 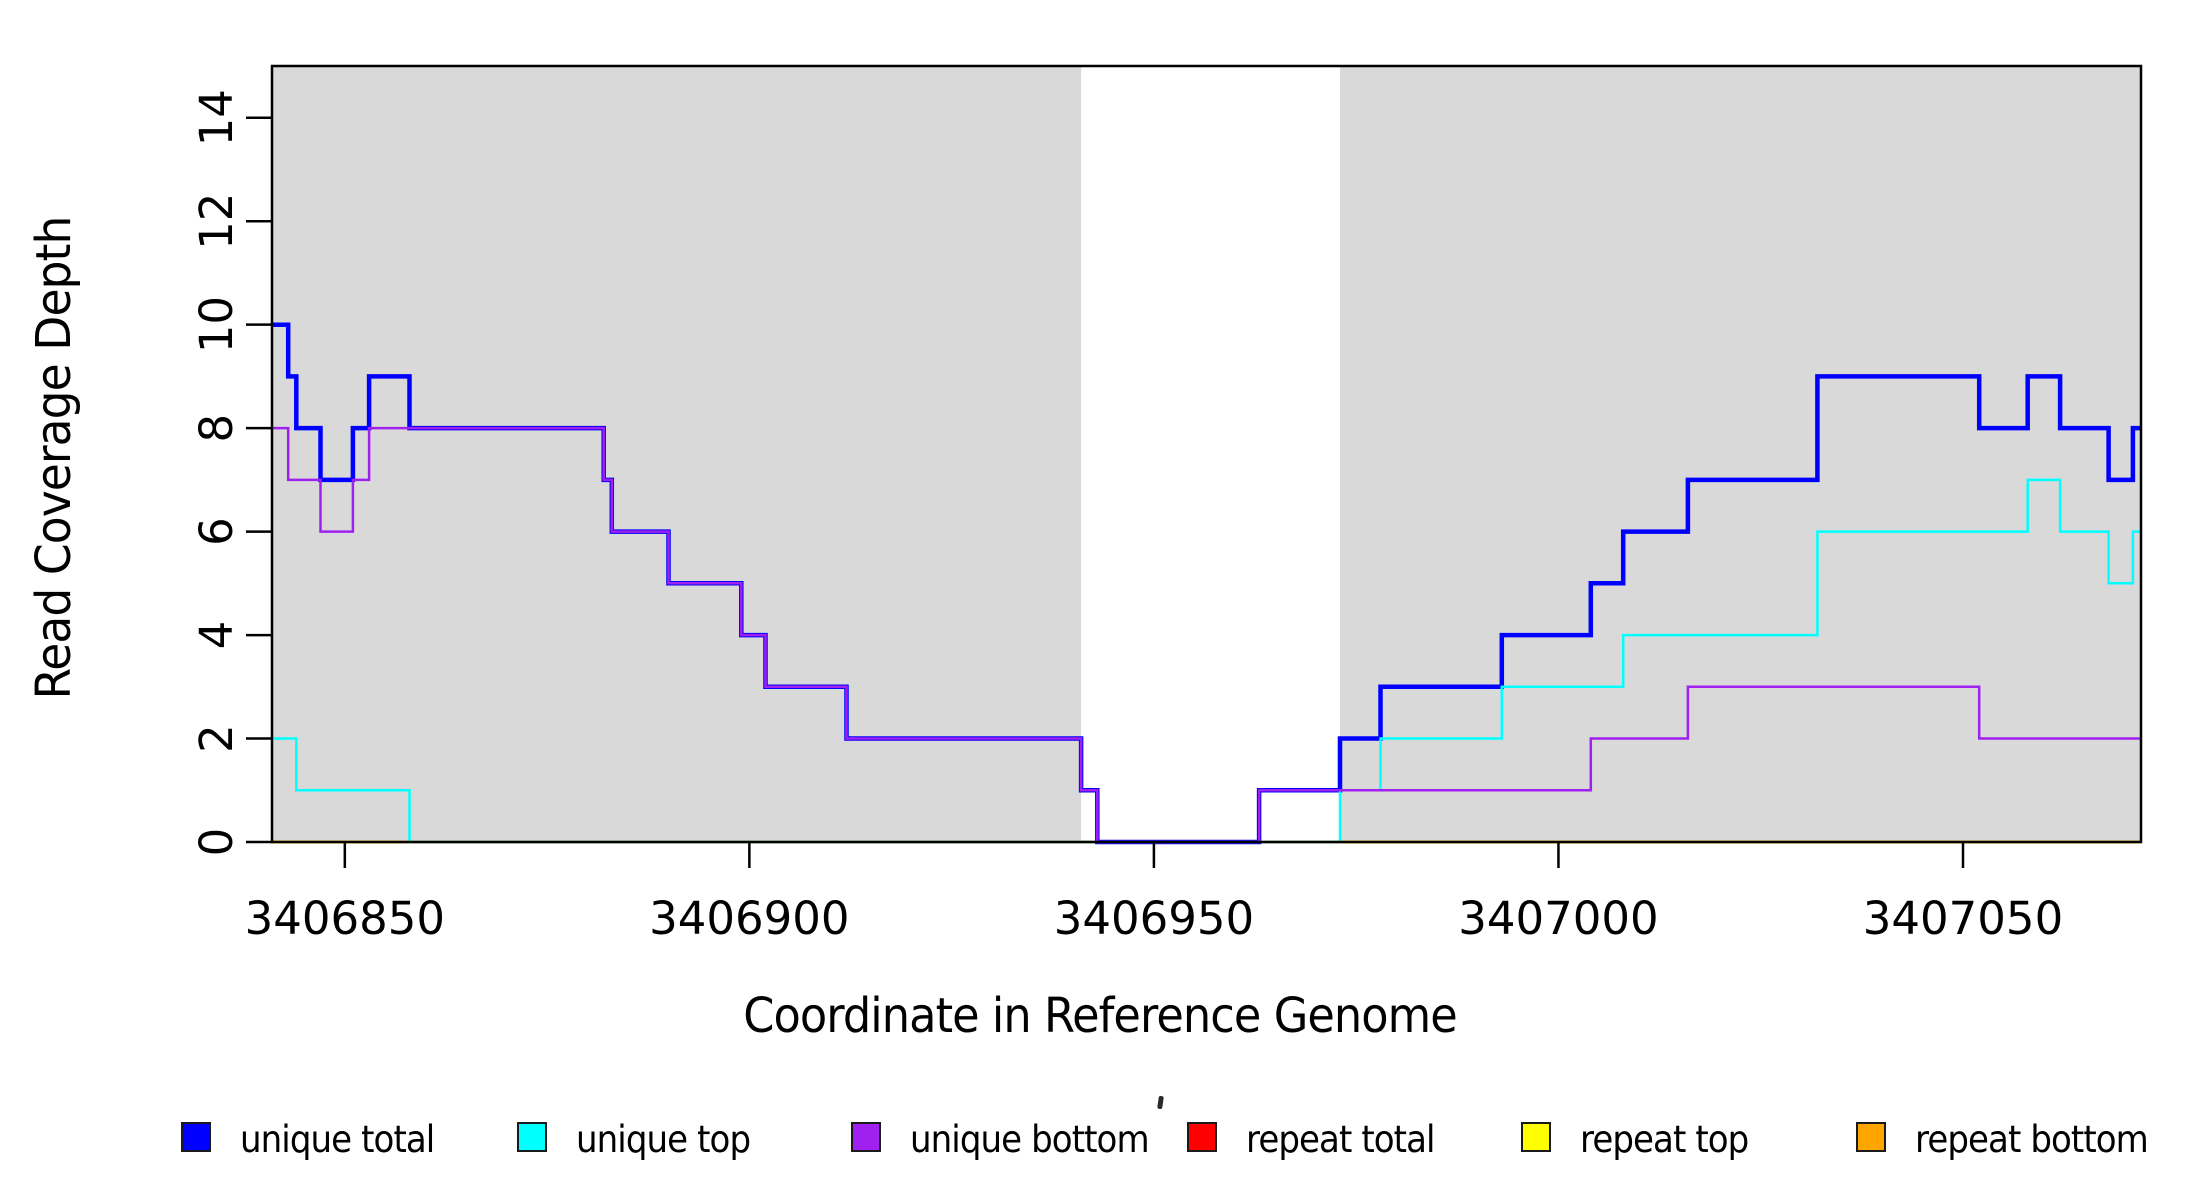 I want to click on legend-label-repeat-total: repeat total, so click(x=1340, y=1139).